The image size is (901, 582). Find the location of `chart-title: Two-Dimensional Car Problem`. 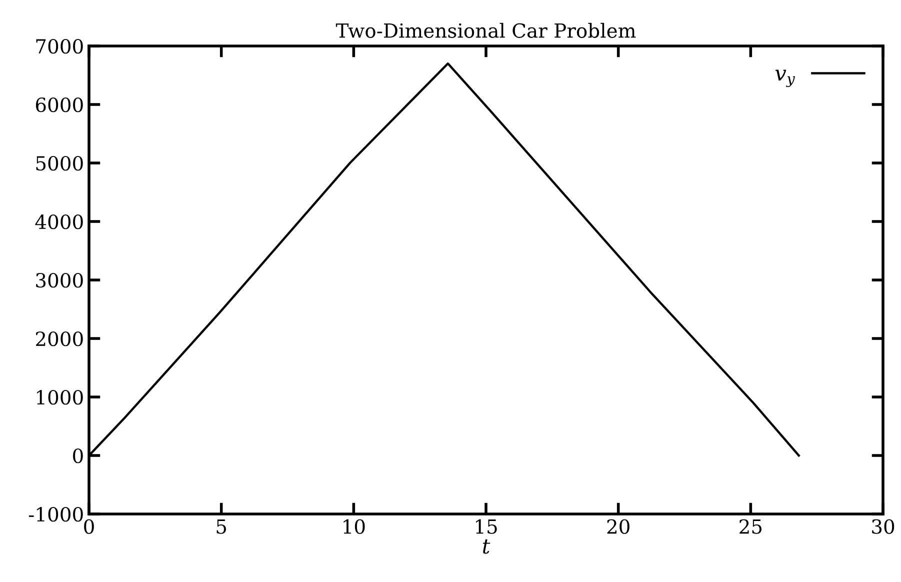

chart-title: Two-Dimensional Car Problem is located at coordinates (486, 30).